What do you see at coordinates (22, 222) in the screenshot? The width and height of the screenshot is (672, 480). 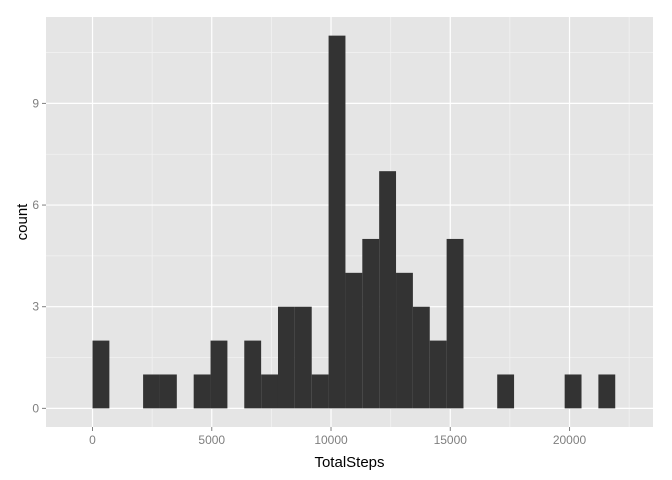 I see `y-axis-title: count` at bounding box center [22, 222].